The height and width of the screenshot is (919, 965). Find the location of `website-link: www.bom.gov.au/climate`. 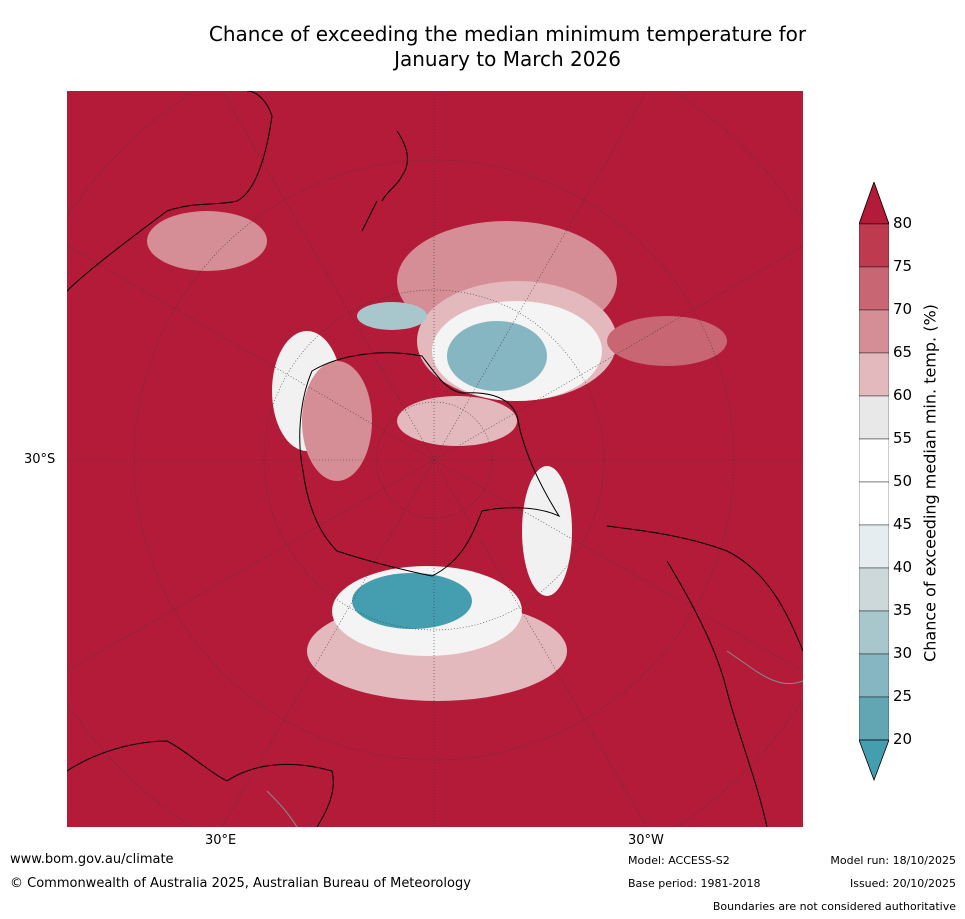

website-link: www.bom.gov.au/climate is located at coordinates (92, 859).